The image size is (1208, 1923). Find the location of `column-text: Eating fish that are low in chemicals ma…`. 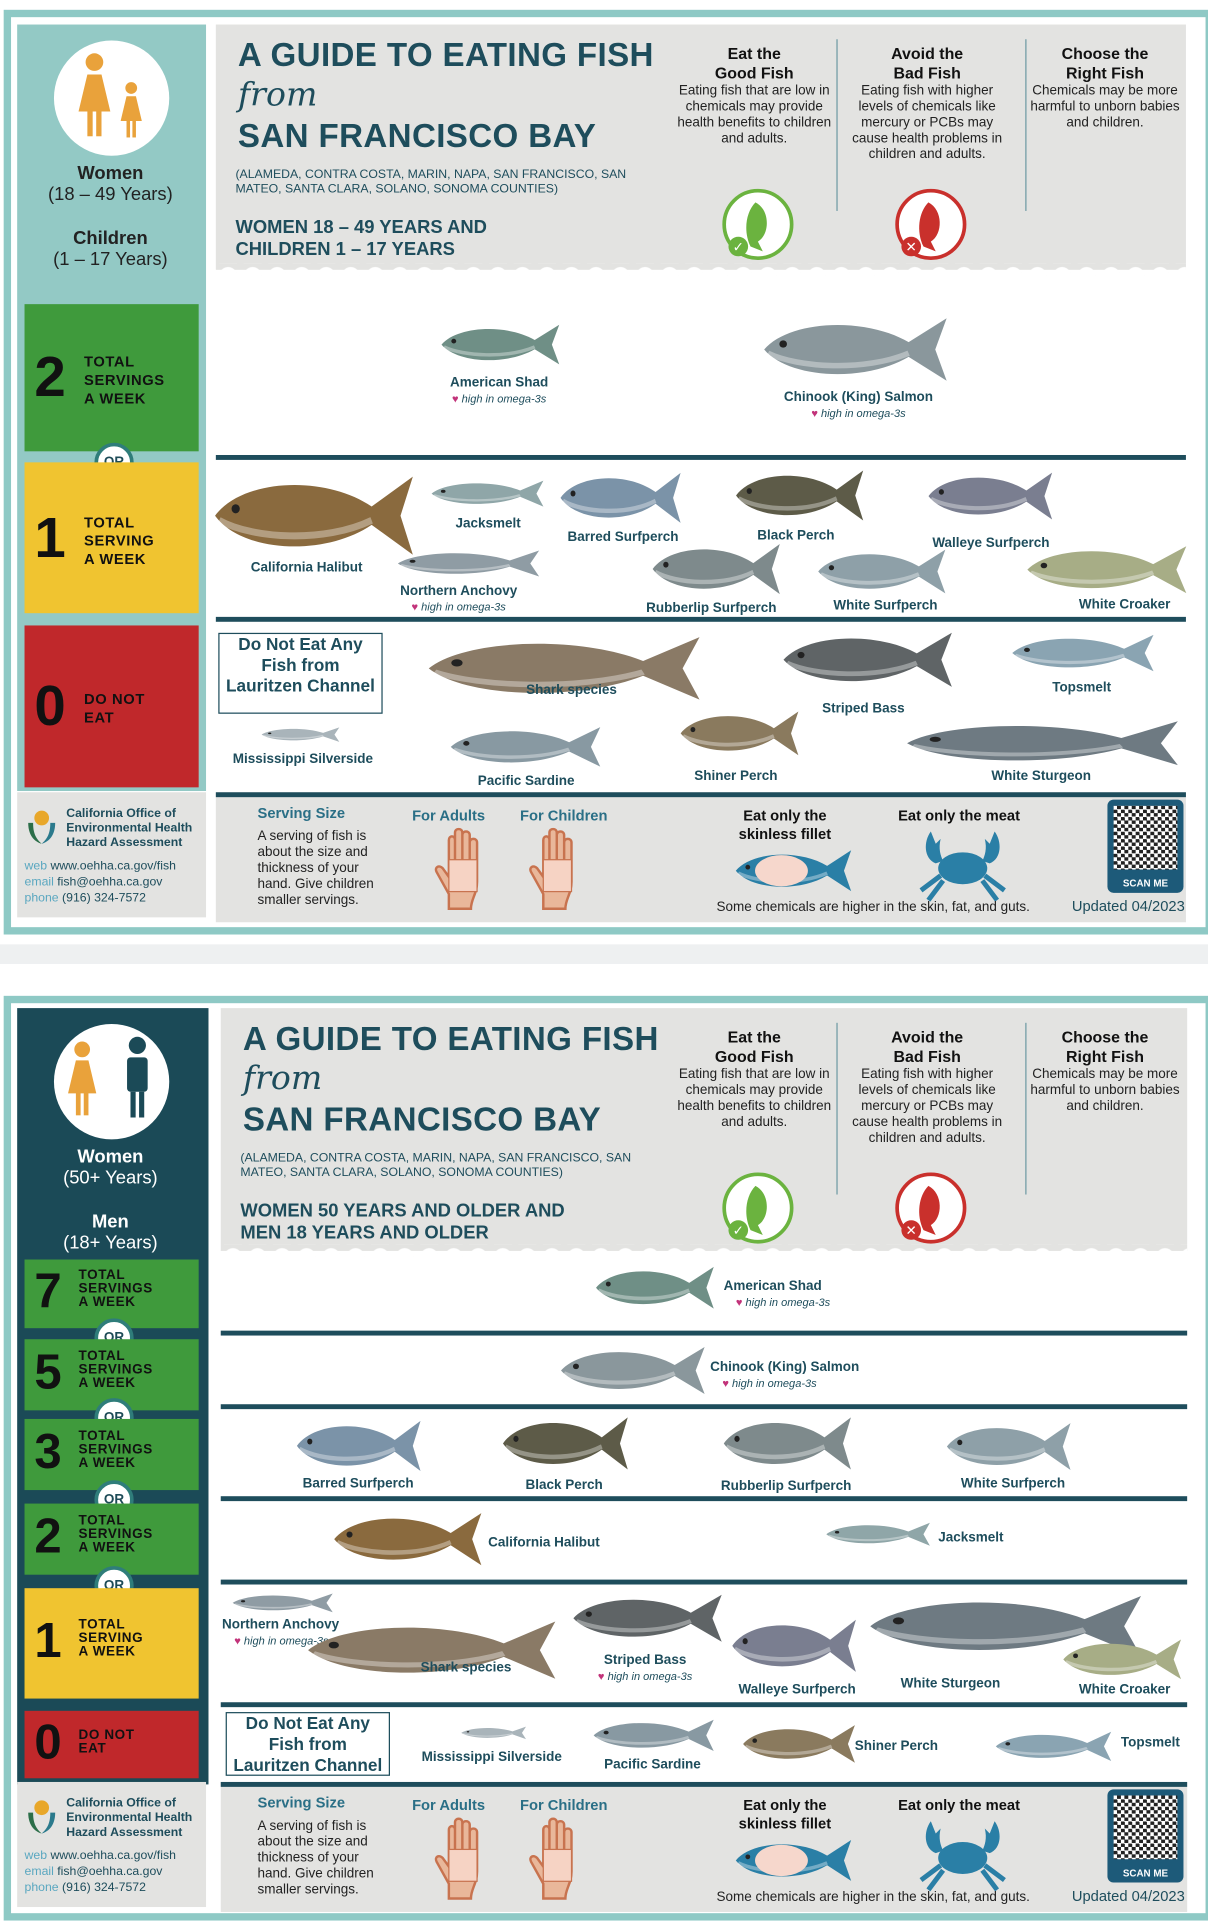

column-text: Eating fish that are low in chemicals ma… is located at coordinates (754, 1098).